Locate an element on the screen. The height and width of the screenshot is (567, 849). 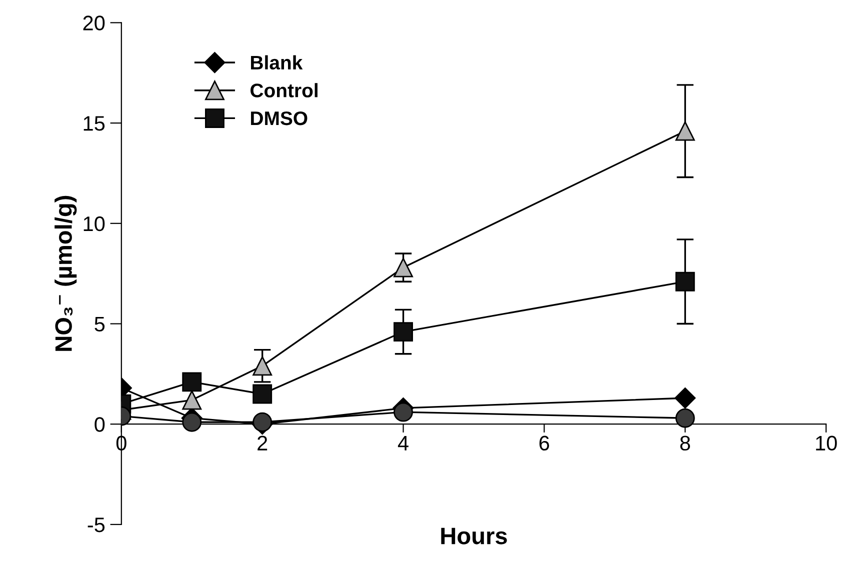
x-axis-title: Hours is located at coordinates (474, 536).